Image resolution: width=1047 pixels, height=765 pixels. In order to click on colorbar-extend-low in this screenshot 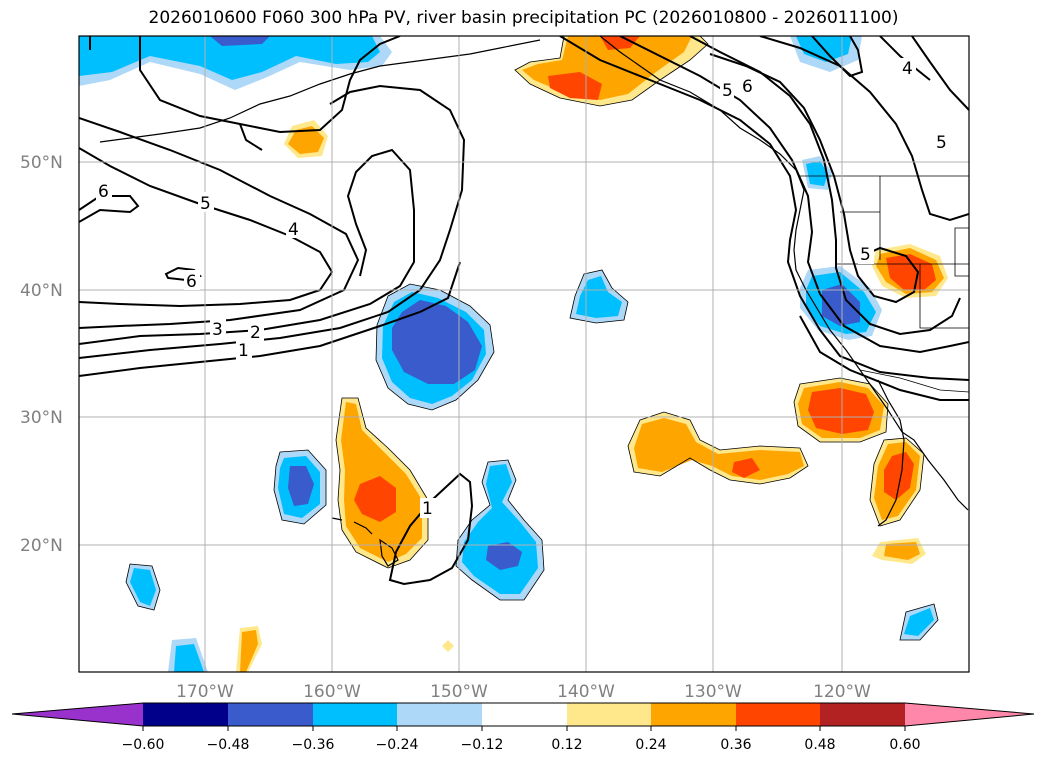, I will do `click(77, 714)`.